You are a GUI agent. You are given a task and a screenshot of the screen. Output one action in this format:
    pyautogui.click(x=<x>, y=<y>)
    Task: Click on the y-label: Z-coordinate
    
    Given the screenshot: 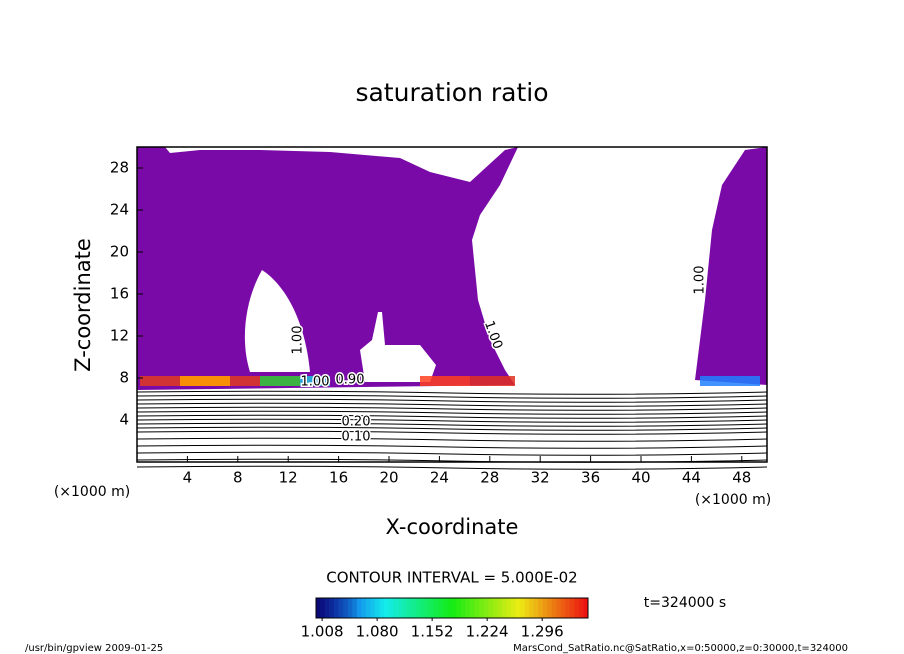 What is the action you would take?
    pyautogui.click(x=83, y=305)
    